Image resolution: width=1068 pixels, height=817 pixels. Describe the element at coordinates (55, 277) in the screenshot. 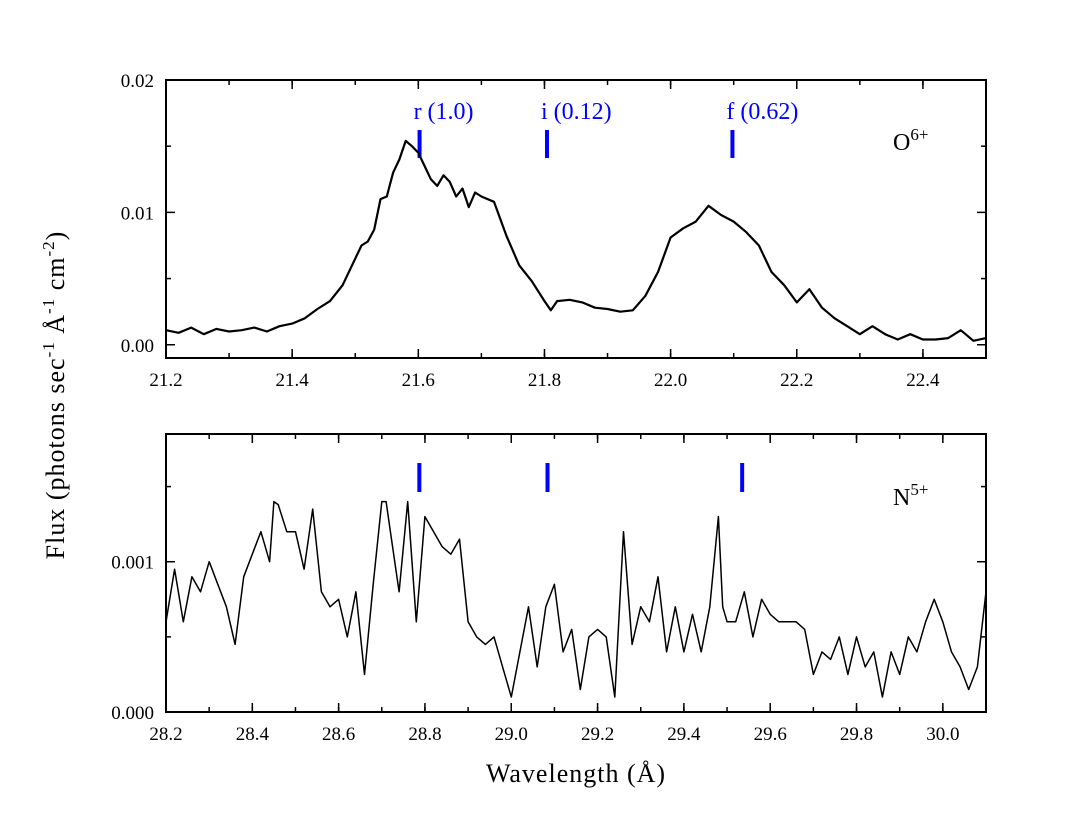

I see `y-axis-title-part3: cm` at that location.